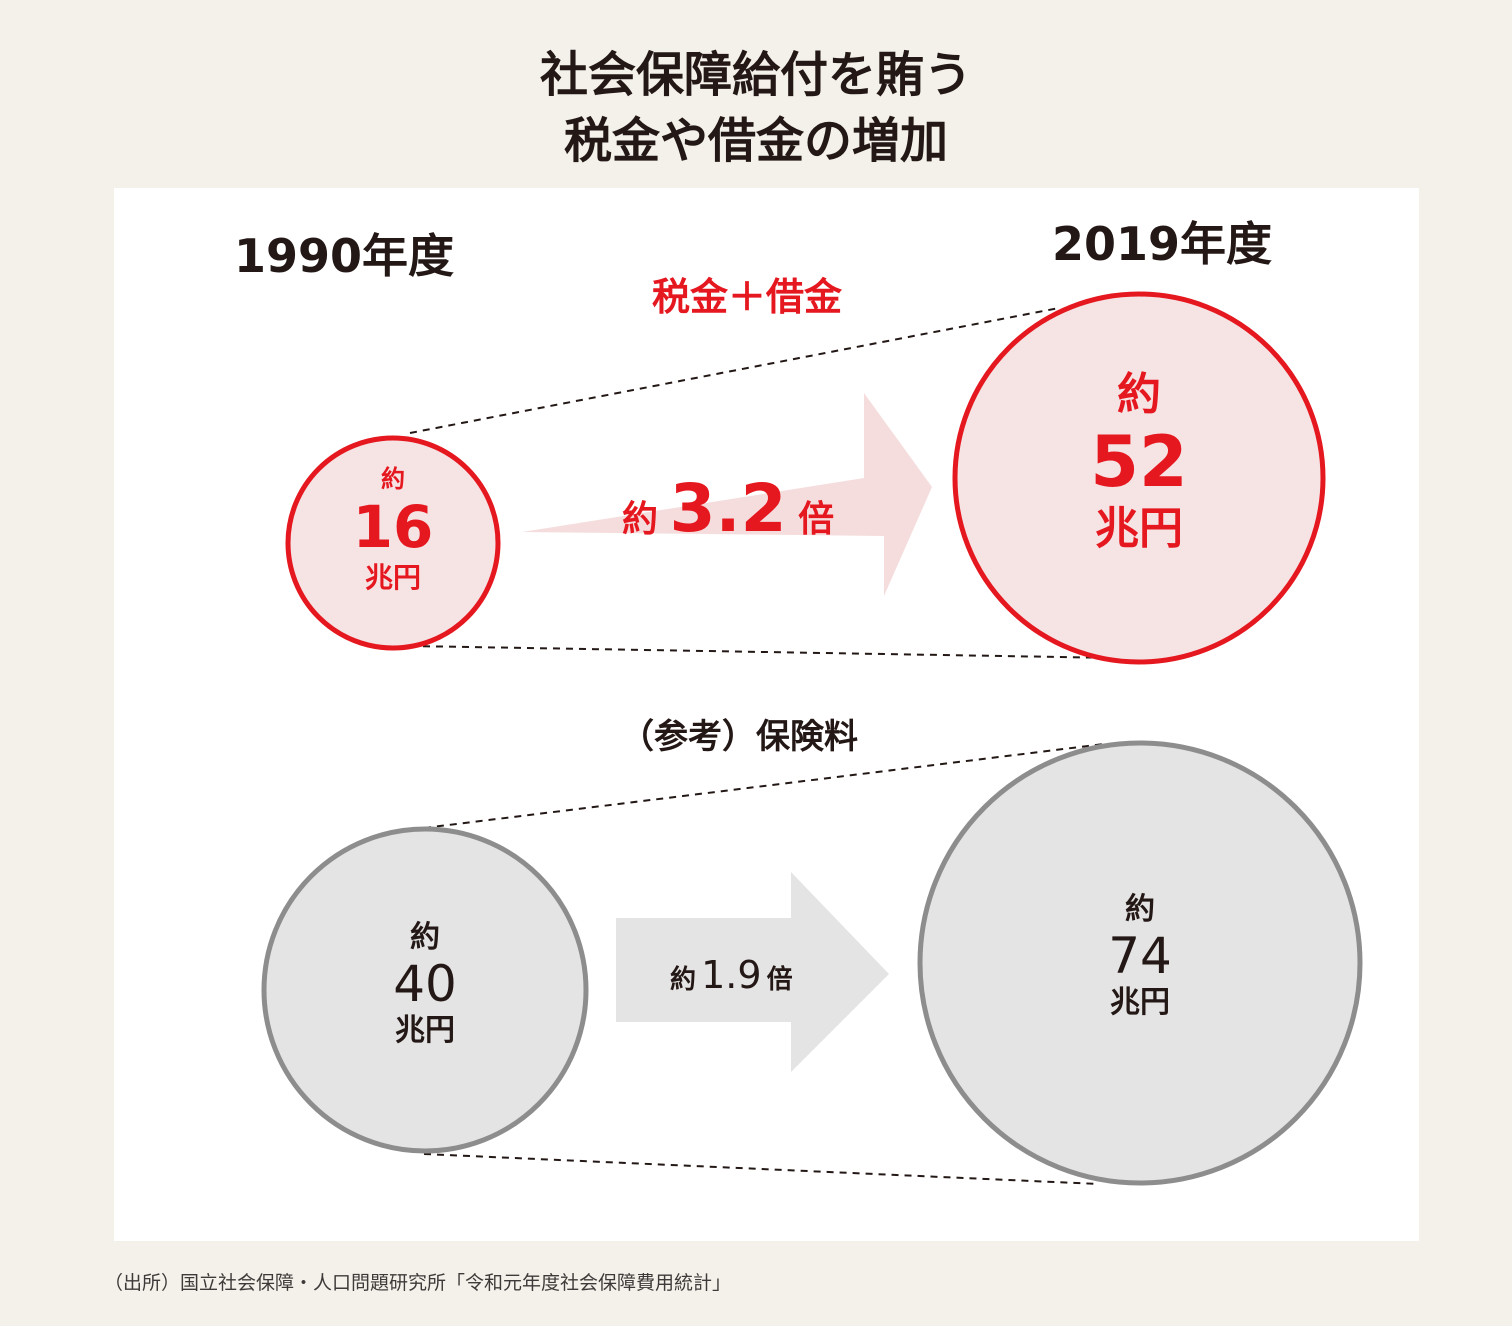 This screenshot has height=1326, width=1512. What do you see at coordinates (764, 786) in the screenshot?
I see `connector-top-gray` at bounding box center [764, 786].